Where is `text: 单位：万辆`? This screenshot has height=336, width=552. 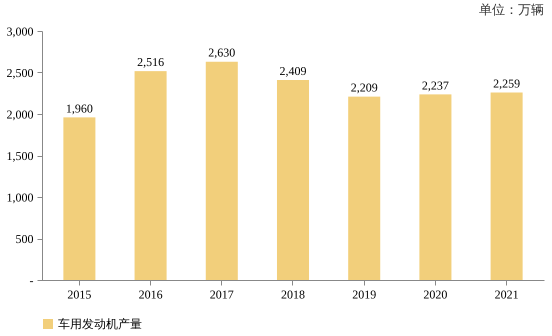
text: 单位：万辆 is located at coordinates (511, 9).